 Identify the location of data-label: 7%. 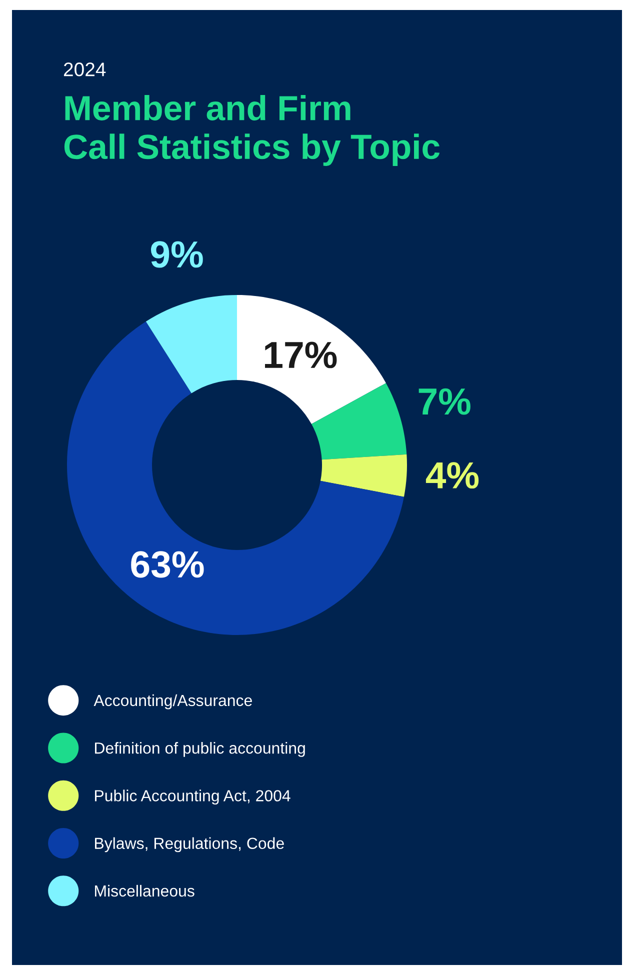
(444, 401).